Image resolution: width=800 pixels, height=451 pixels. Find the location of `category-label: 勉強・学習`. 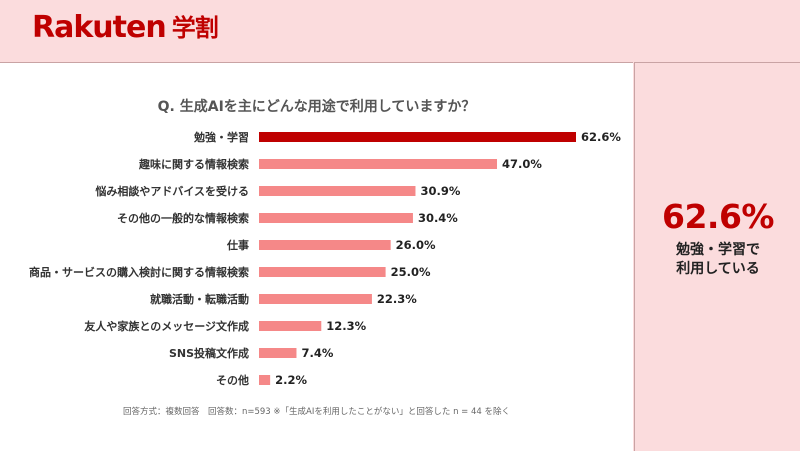

category-label: 勉強・学習 is located at coordinates (221, 137).